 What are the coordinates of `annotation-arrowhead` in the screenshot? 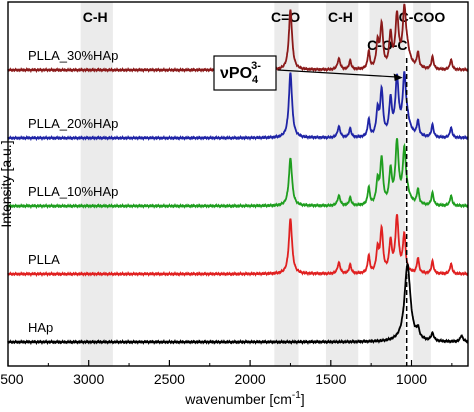 It's located at (398, 77).